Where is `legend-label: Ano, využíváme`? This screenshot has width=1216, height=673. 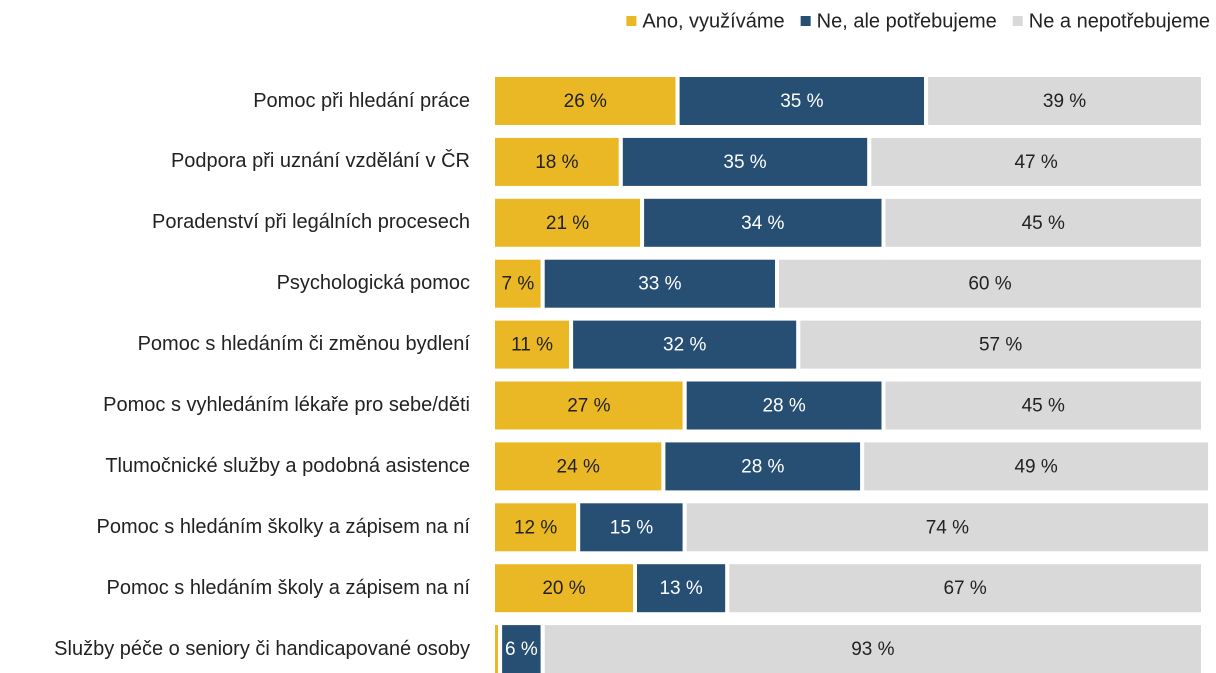
legend-label: Ano, využíváme is located at coordinates (713, 21).